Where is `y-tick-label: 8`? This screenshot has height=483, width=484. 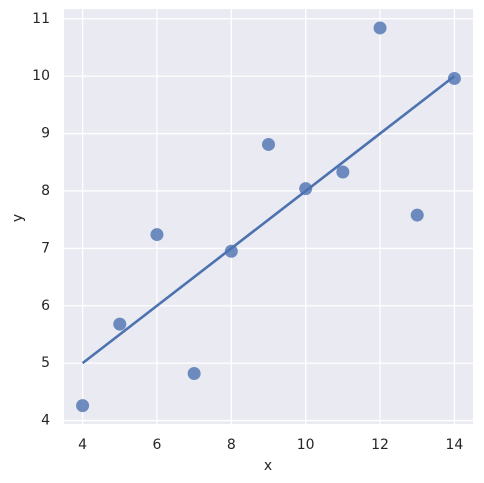
y-tick-label: 8 is located at coordinates (45, 191).